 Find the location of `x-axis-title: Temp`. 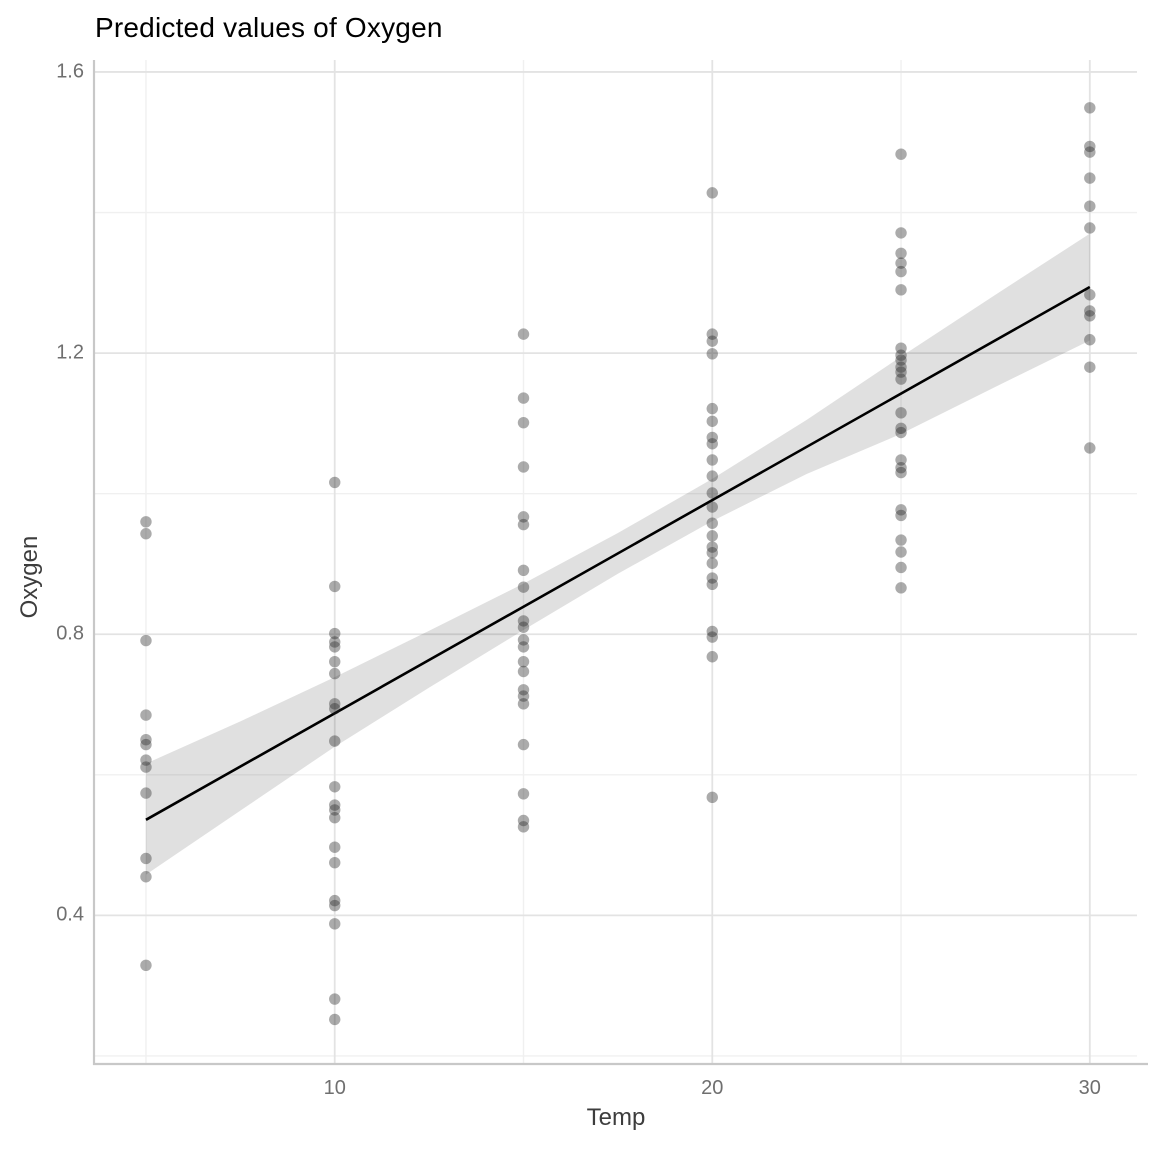

x-axis-title: Temp is located at coordinates (616, 1117).